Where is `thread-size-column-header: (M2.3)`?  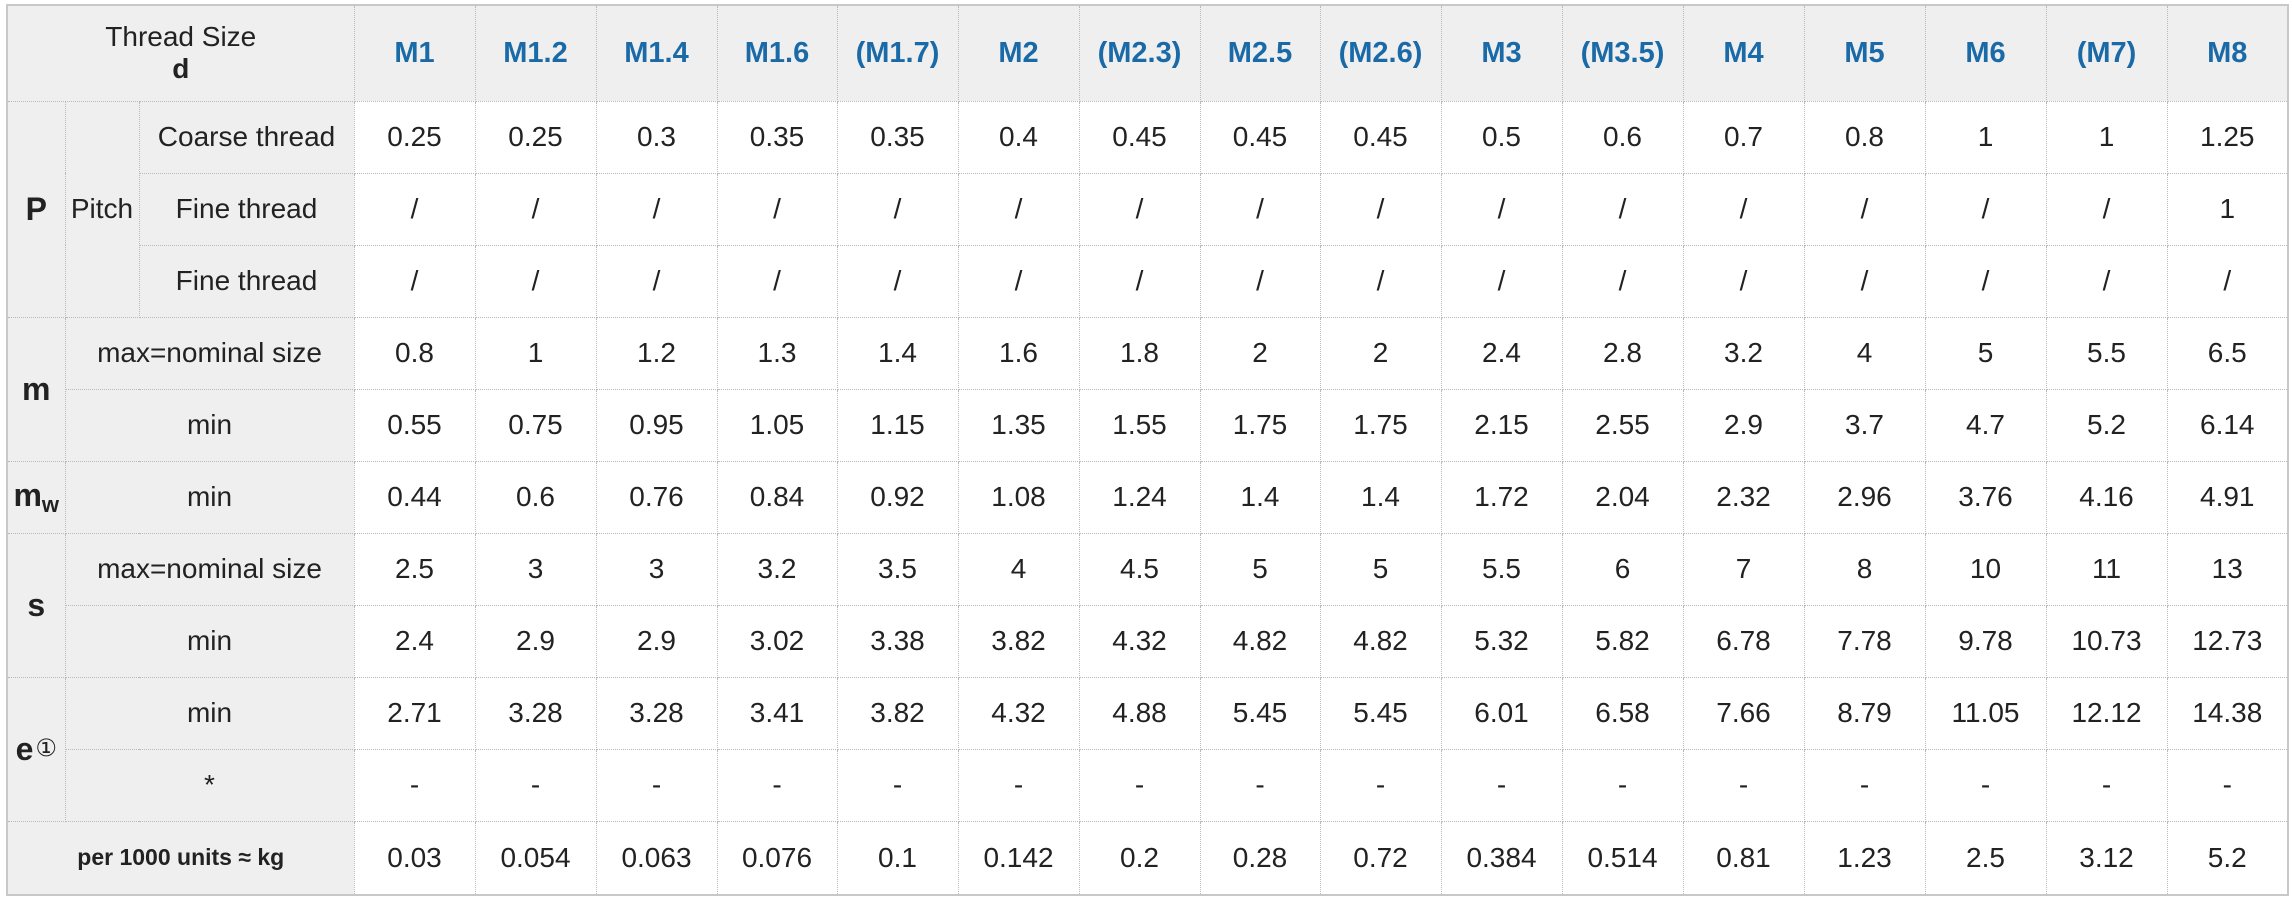
thread-size-column-header: (M2.3) is located at coordinates (1139, 53).